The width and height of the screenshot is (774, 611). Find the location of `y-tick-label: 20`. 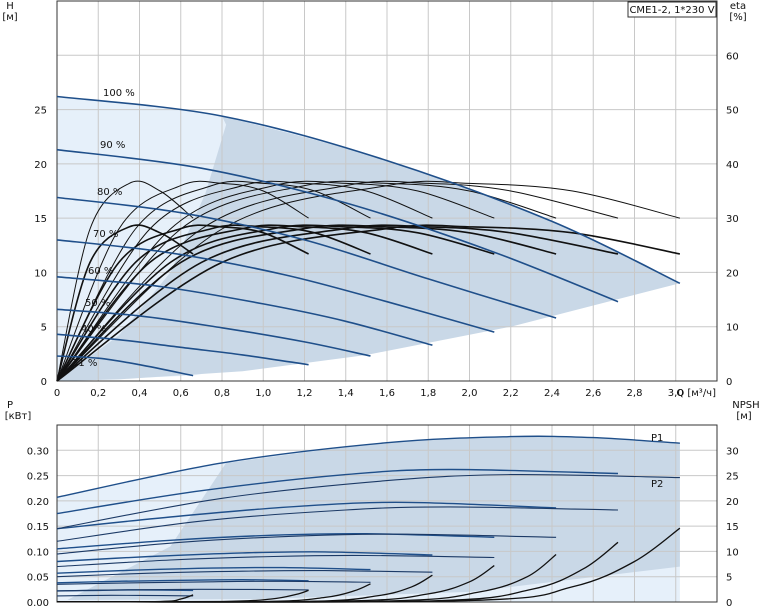

y-tick-label: 20 is located at coordinates (40, 165).